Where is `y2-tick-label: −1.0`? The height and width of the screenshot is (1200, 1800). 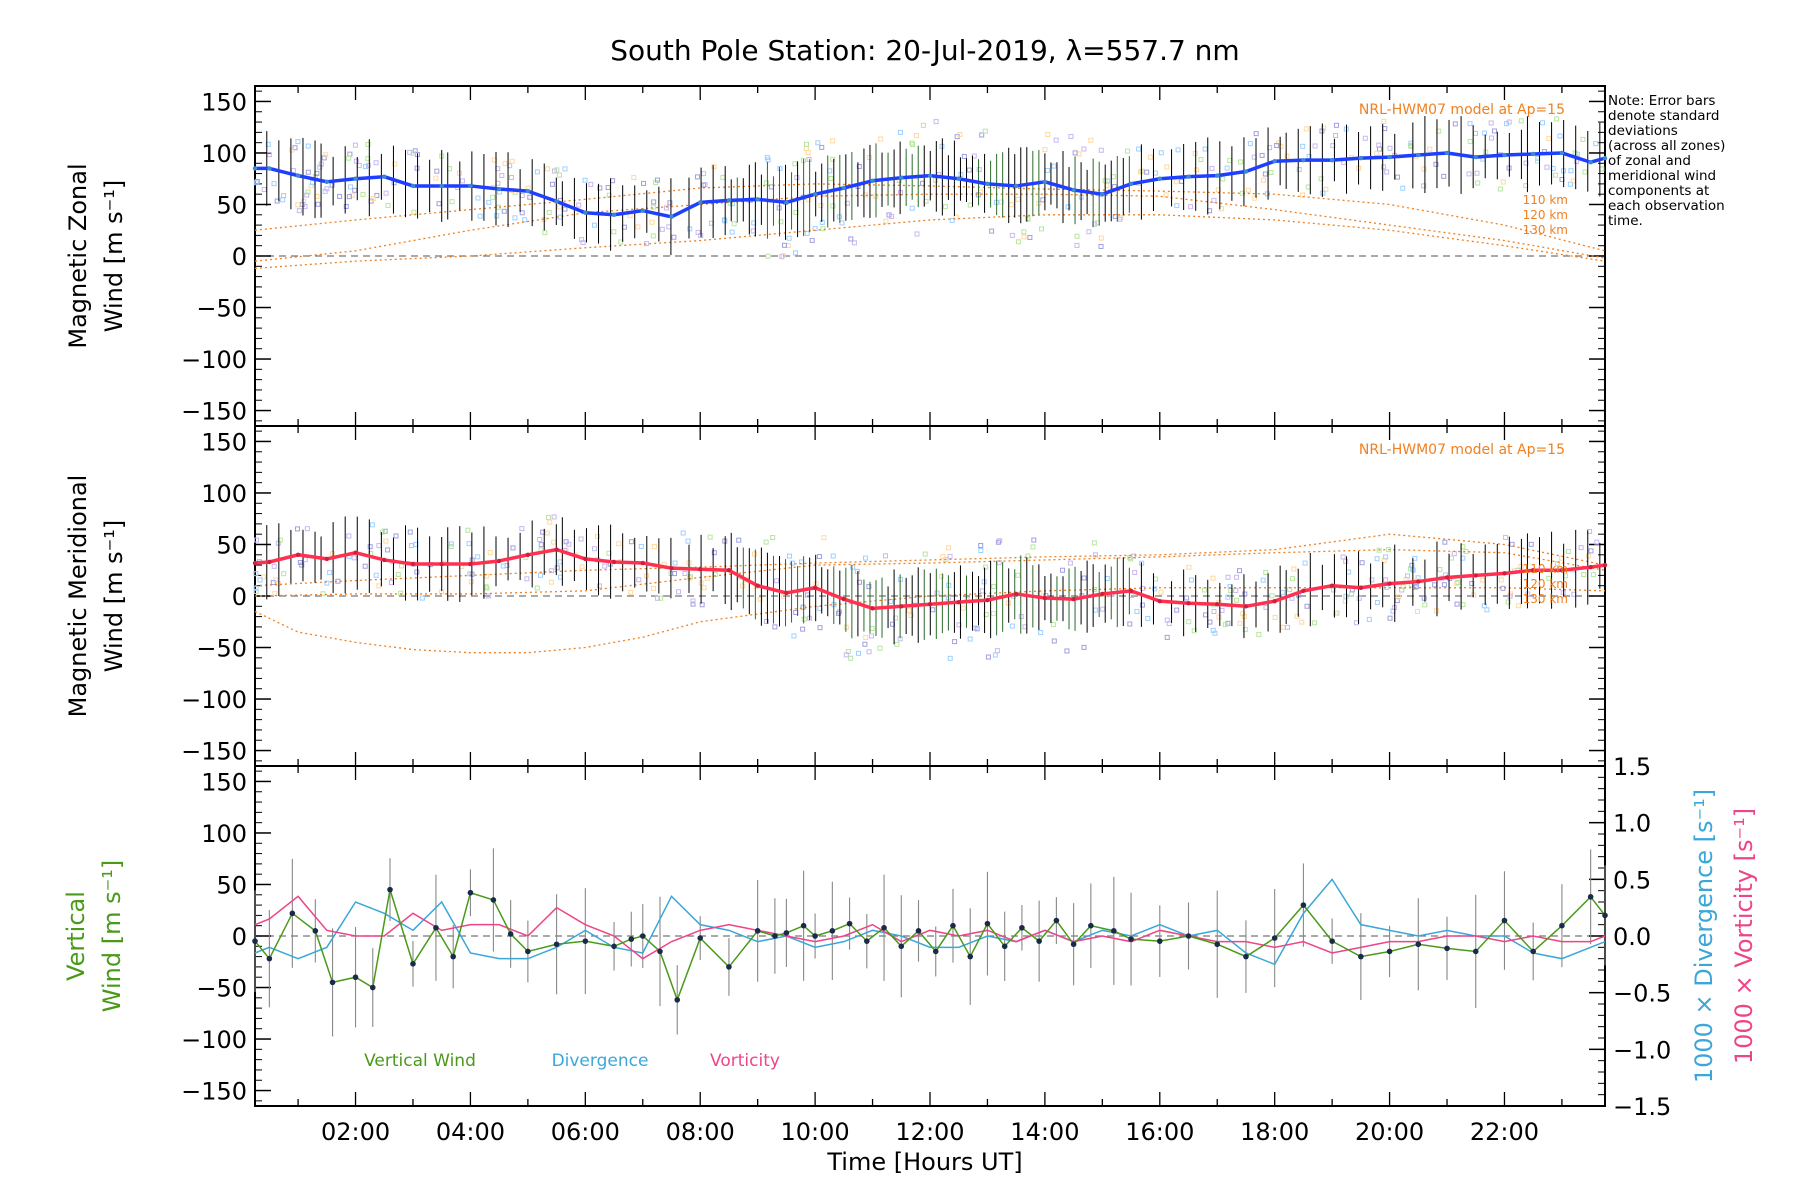 y2-tick-label: −1.0 is located at coordinates (1642, 1050).